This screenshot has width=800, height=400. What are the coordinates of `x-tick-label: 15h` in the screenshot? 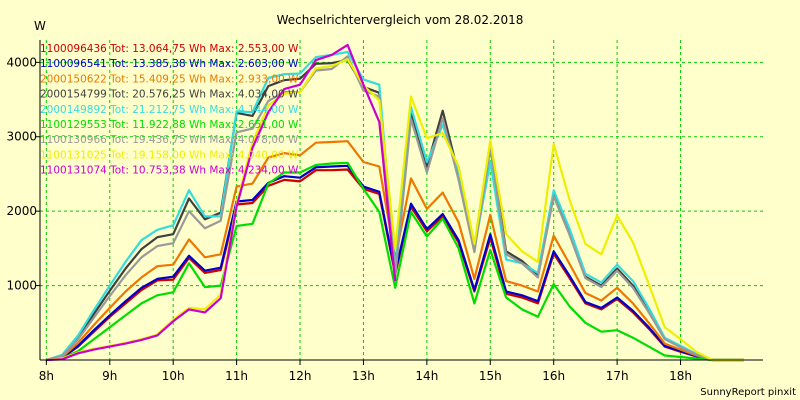 It's located at (490, 376).